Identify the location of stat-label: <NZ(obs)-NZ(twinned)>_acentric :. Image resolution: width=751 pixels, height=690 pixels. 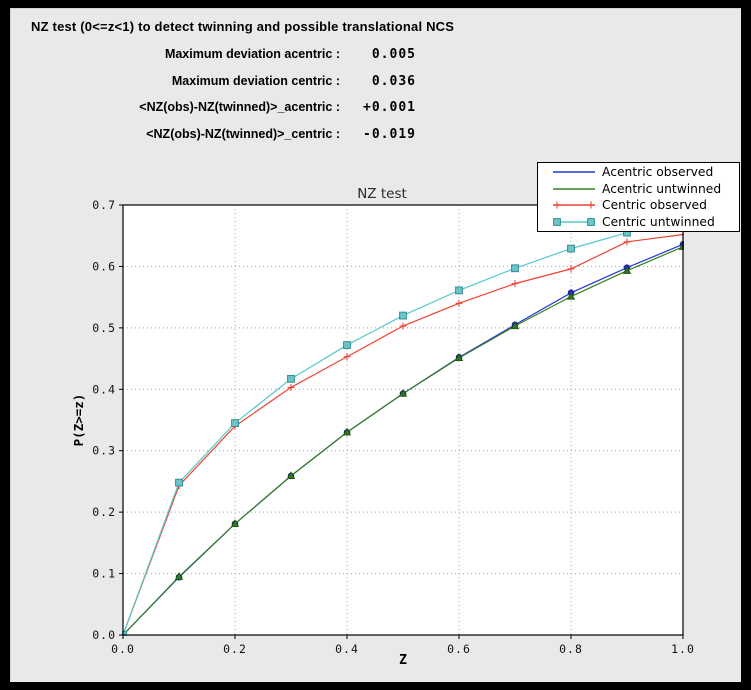
(239, 107).